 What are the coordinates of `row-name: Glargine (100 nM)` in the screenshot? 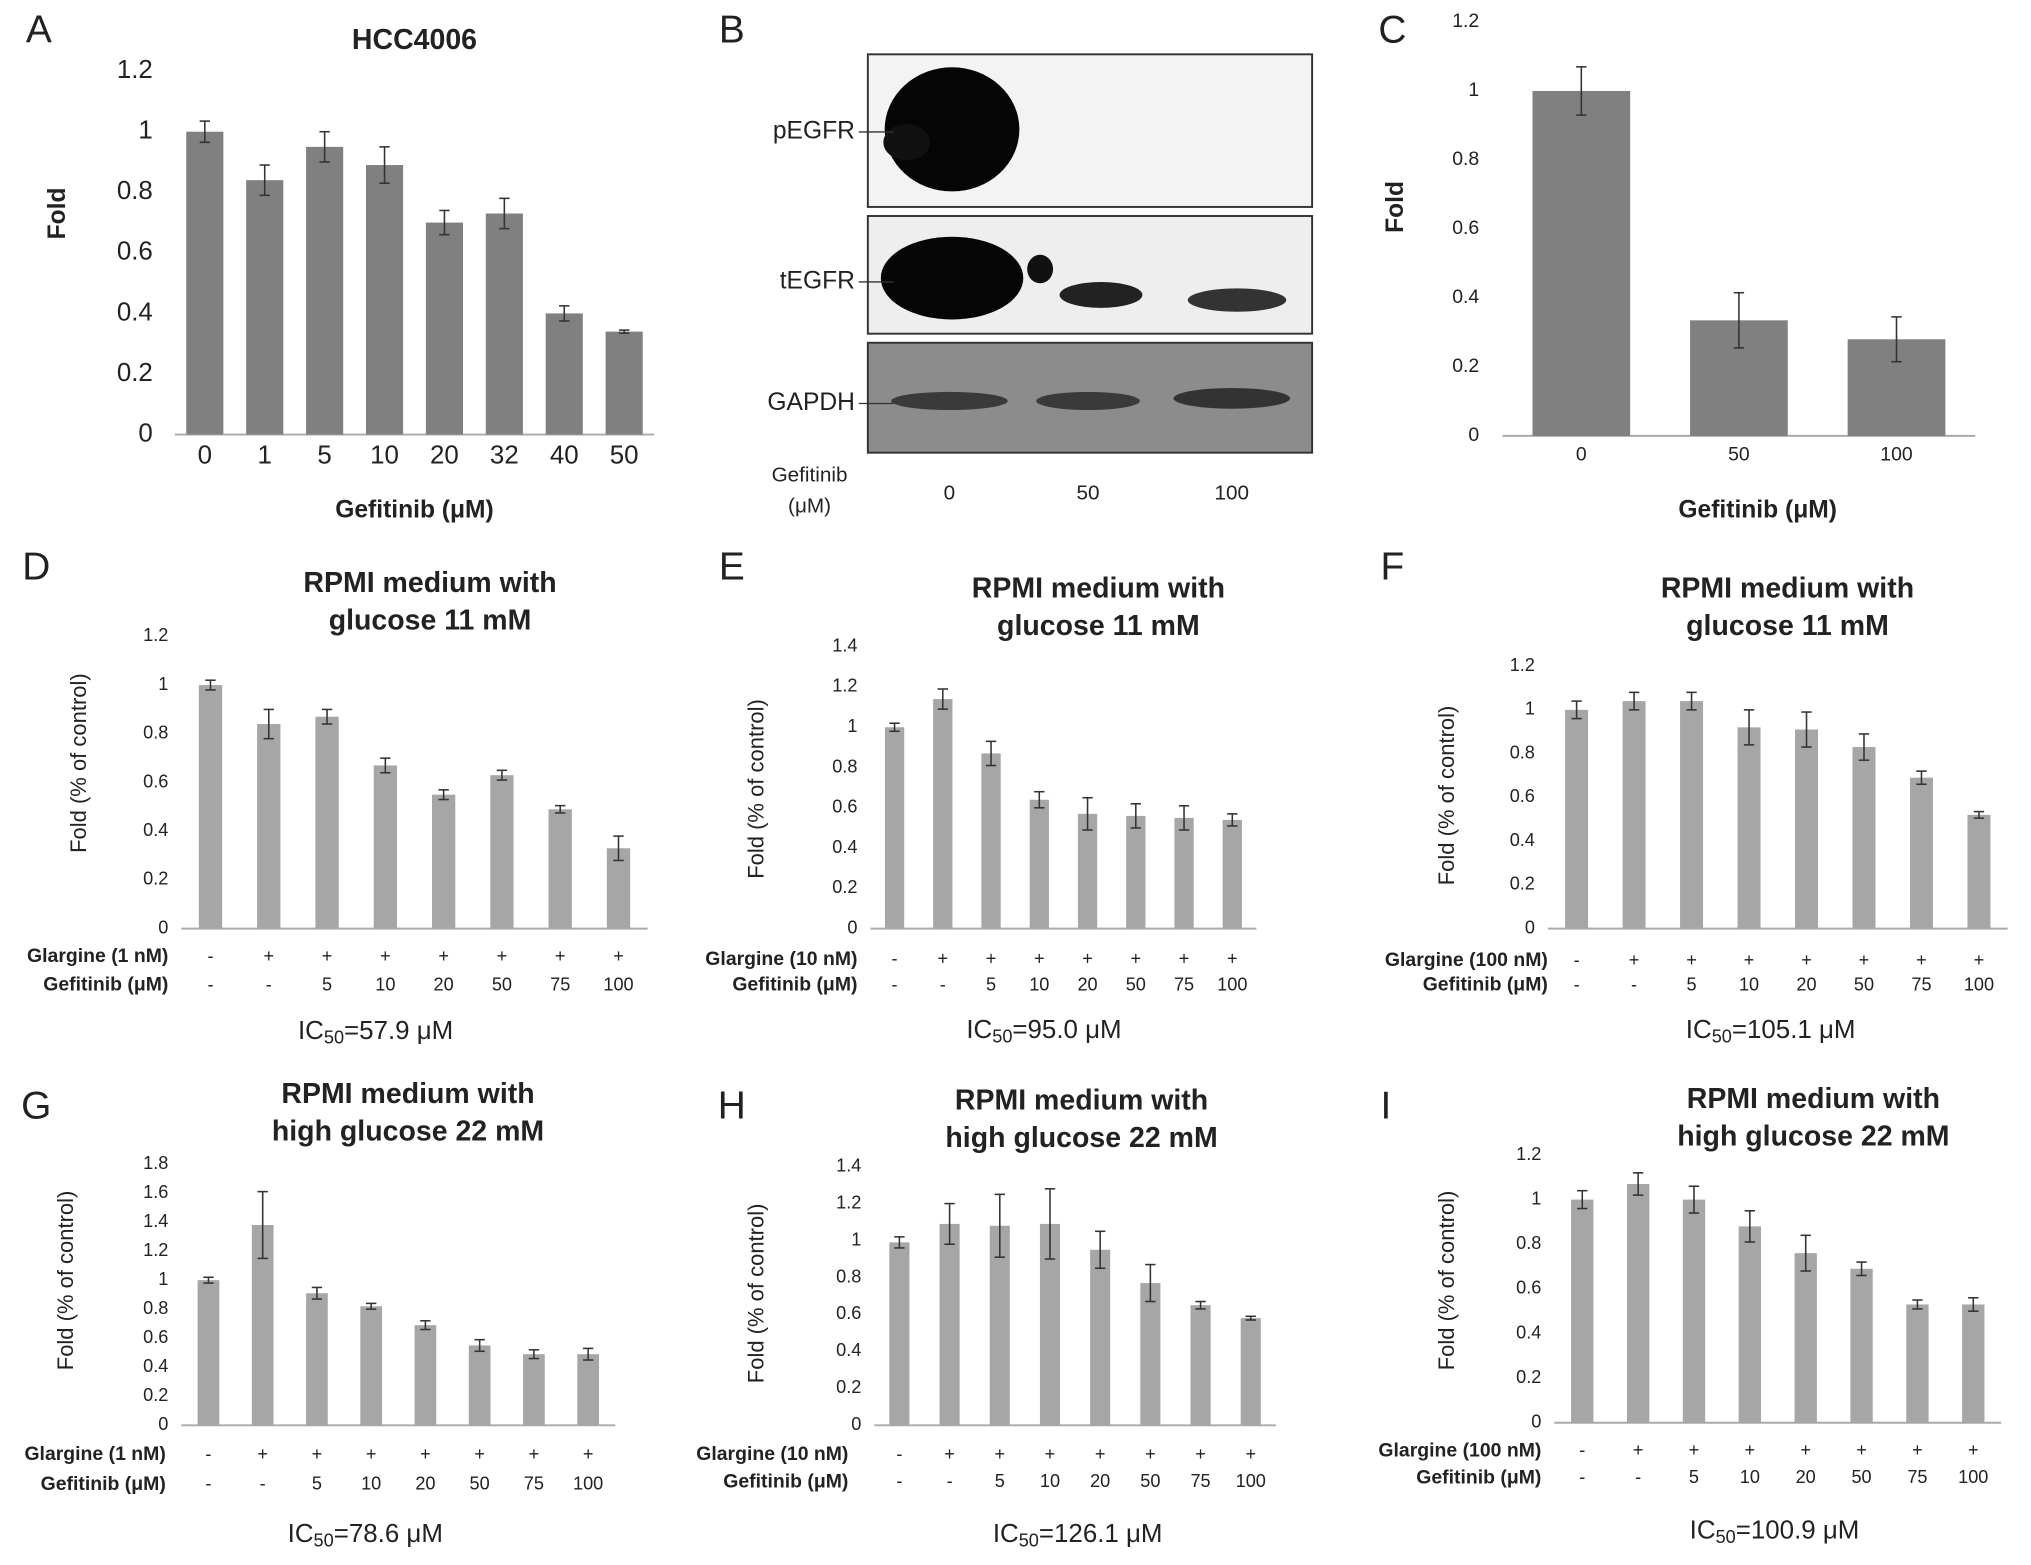 It's located at (1459, 1450).